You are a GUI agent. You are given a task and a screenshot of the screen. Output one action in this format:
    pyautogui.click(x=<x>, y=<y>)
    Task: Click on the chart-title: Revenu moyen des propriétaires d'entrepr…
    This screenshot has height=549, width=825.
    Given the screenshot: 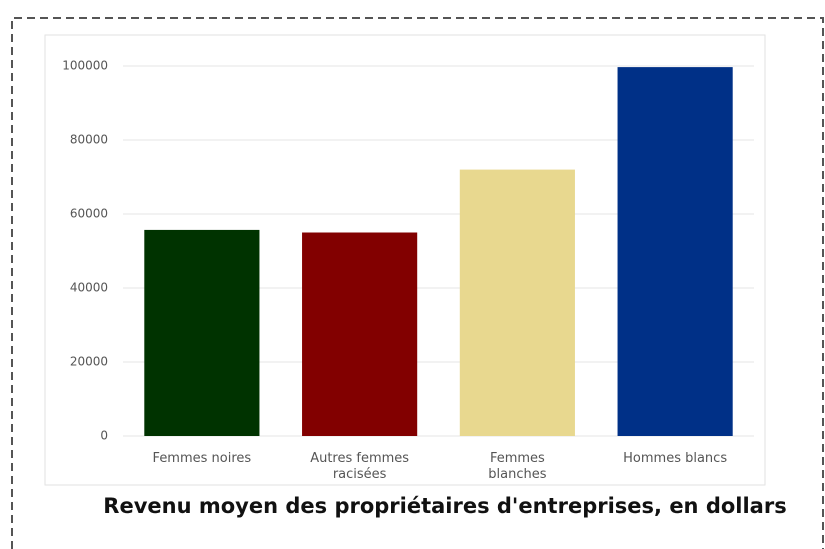 What is the action you would take?
    pyautogui.click(x=445, y=506)
    